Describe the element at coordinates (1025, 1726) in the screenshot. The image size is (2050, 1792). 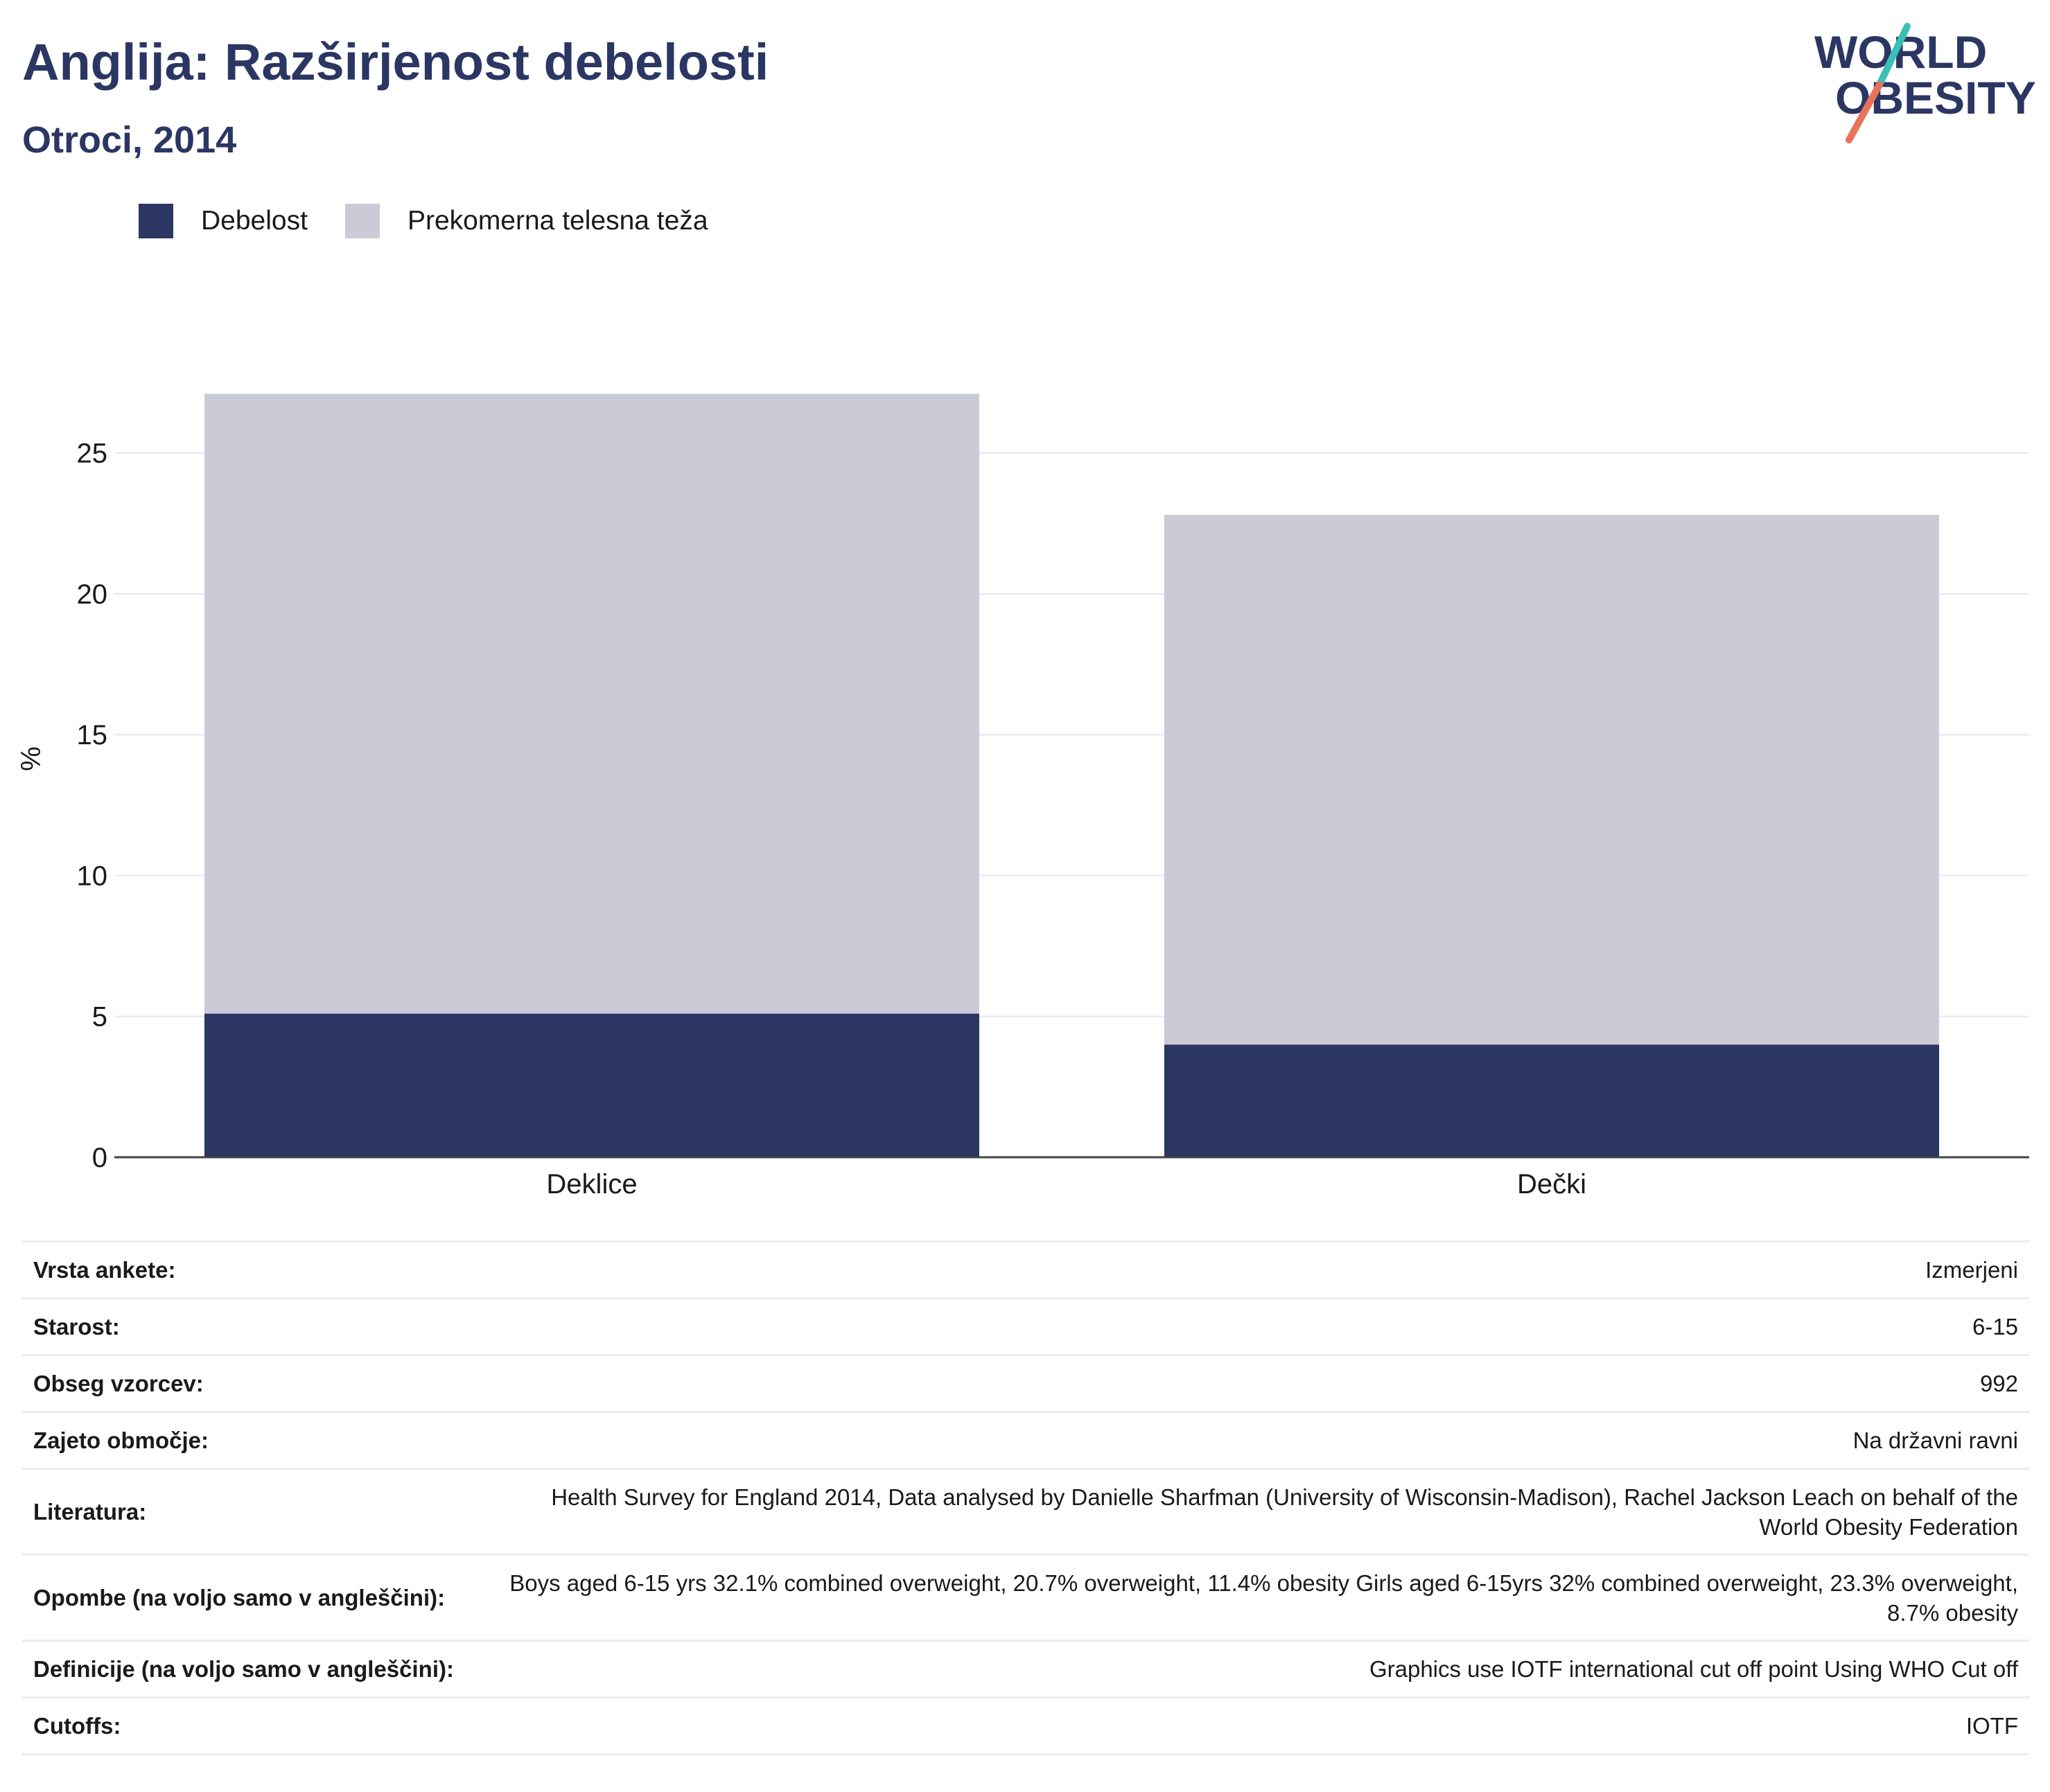
I see `info-row: Cutoffs: IOTF` at that location.